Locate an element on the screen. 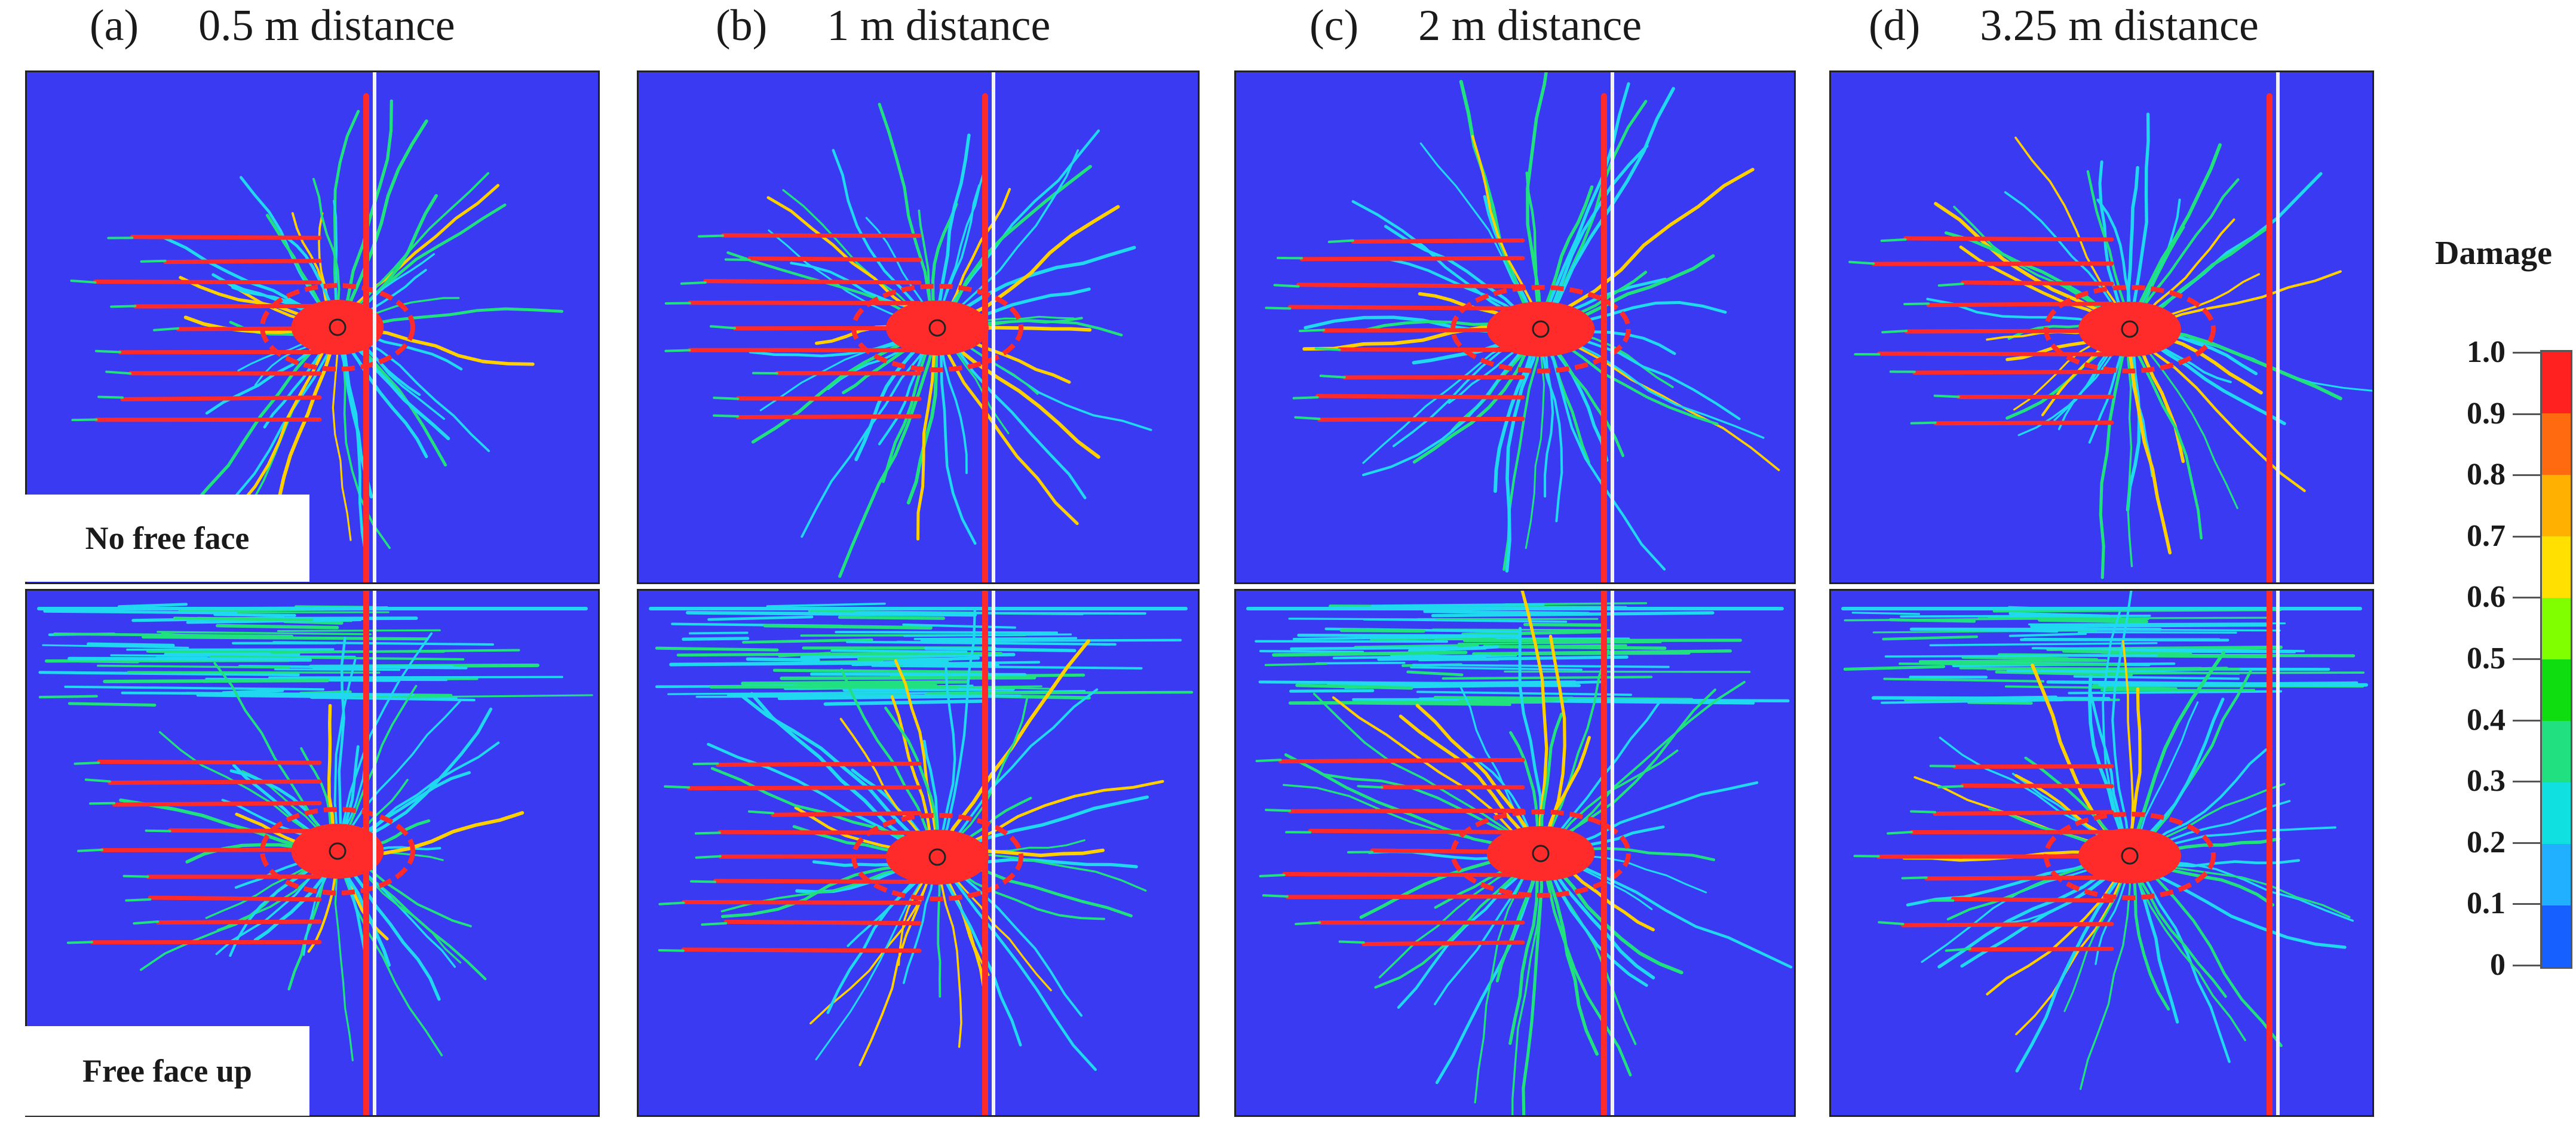  damage-map-d-no-free-face is located at coordinates (2101, 327).